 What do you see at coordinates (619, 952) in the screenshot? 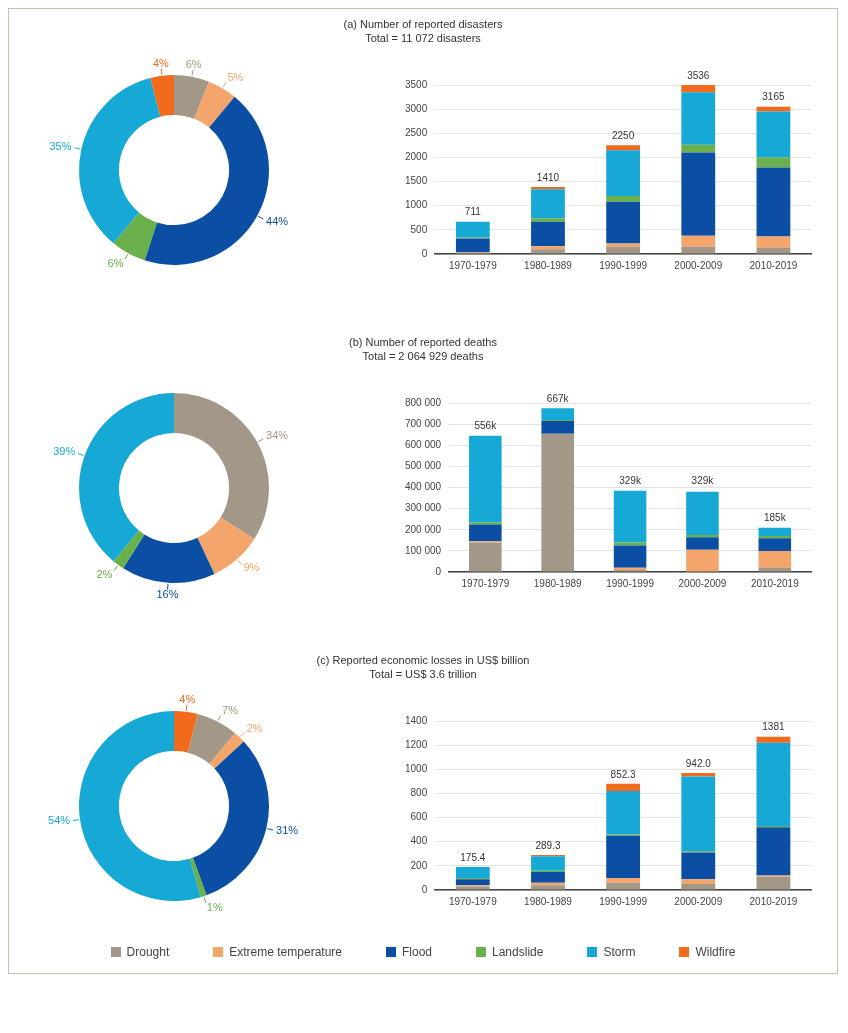
I see `legend-label: Storm` at bounding box center [619, 952].